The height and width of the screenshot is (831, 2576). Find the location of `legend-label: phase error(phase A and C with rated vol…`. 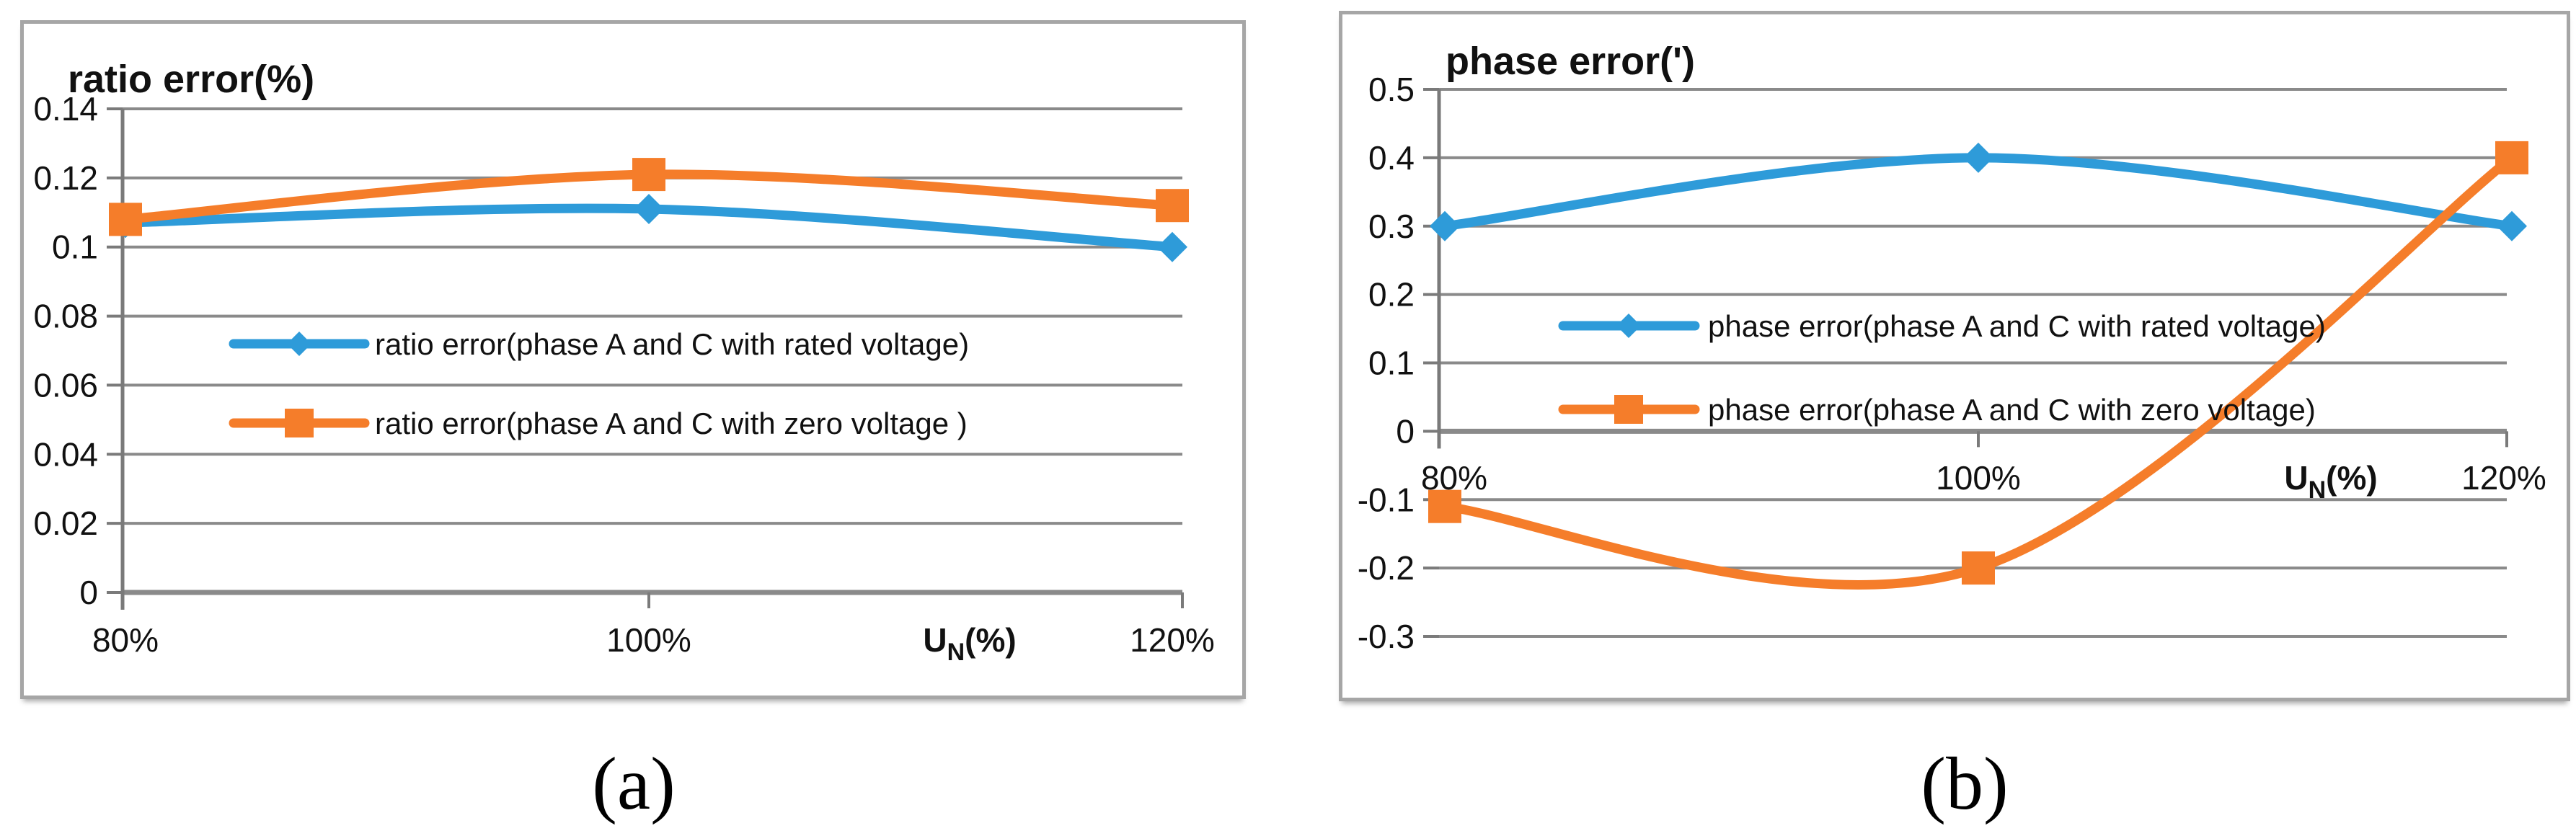

legend-label: phase error(phase A and C with rated vol… is located at coordinates (2017, 326).